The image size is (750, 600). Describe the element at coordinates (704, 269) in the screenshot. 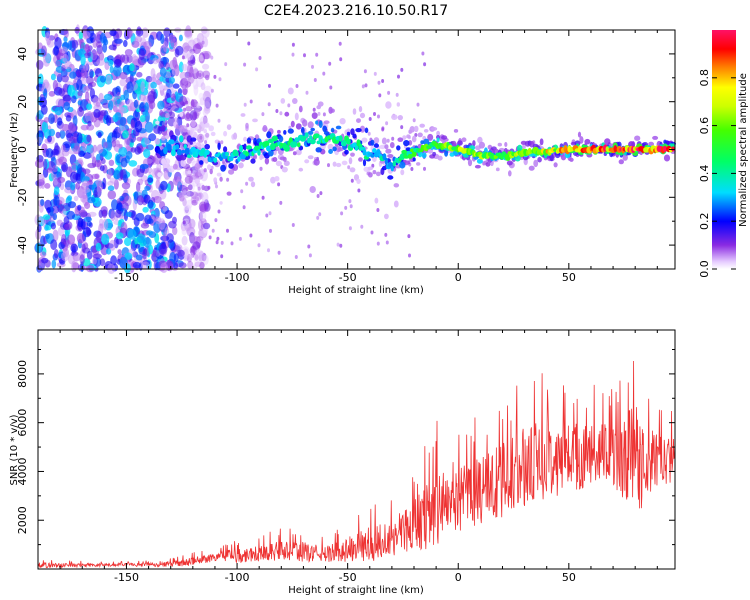

I see `colorbar-tick-label: 0.0` at that location.